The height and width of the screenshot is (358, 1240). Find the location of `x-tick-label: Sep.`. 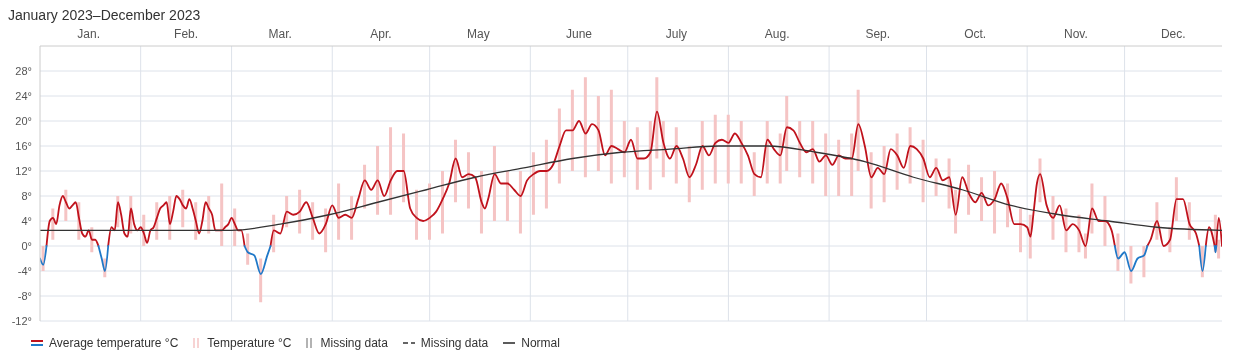

x-tick-label: Sep. is located at coordinates (878, 34).